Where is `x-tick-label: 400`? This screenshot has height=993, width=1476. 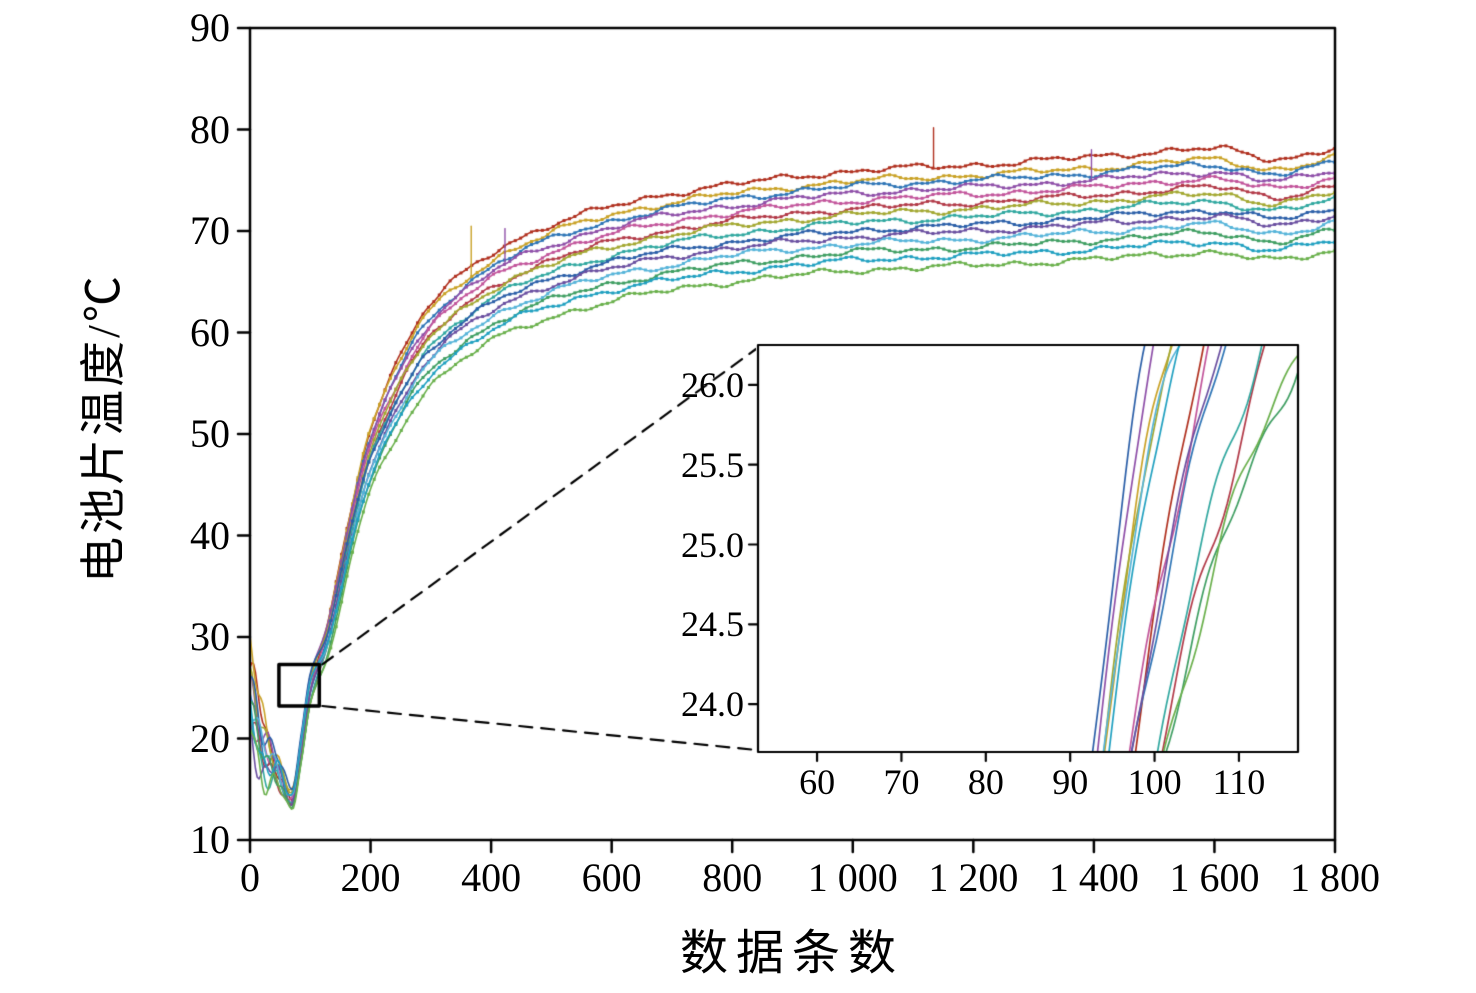 x-tick-label: 400 is located at coordinates (491, 877).